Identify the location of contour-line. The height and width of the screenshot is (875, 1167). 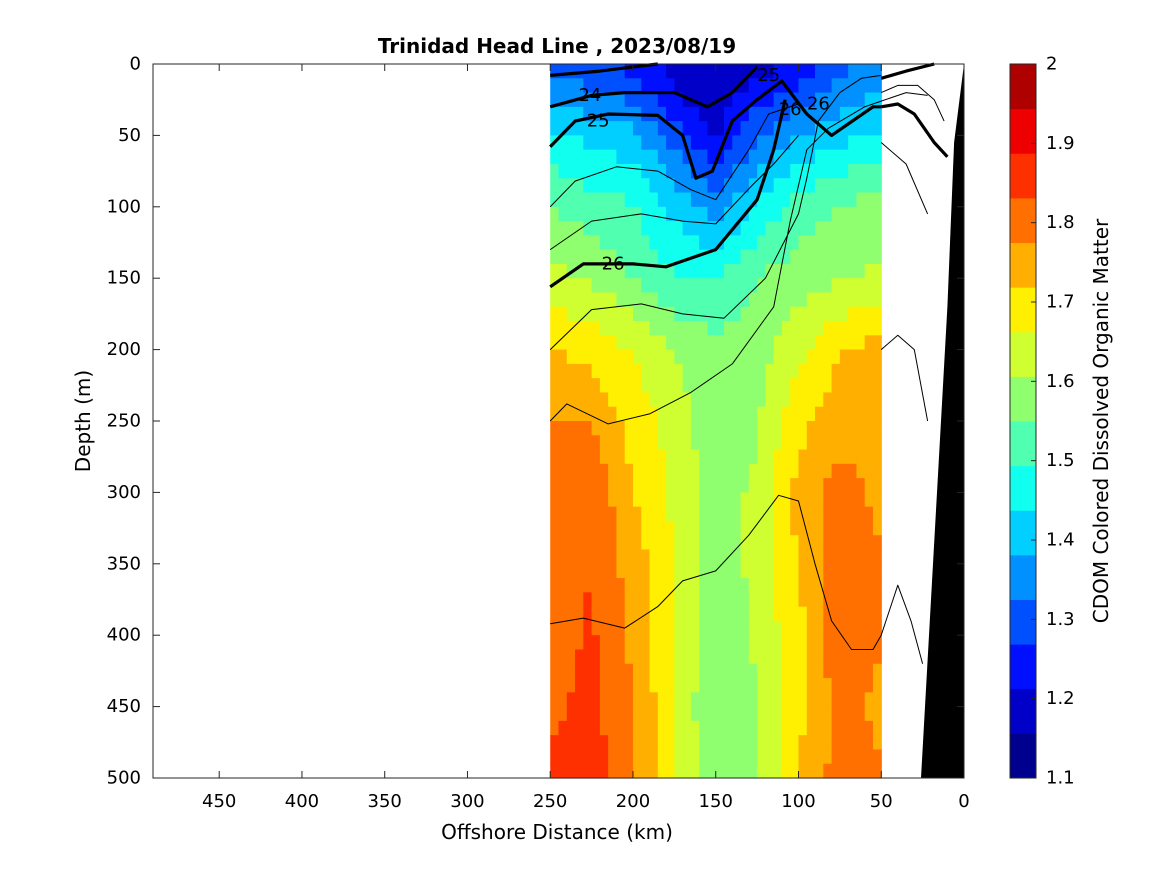
(913, 103).